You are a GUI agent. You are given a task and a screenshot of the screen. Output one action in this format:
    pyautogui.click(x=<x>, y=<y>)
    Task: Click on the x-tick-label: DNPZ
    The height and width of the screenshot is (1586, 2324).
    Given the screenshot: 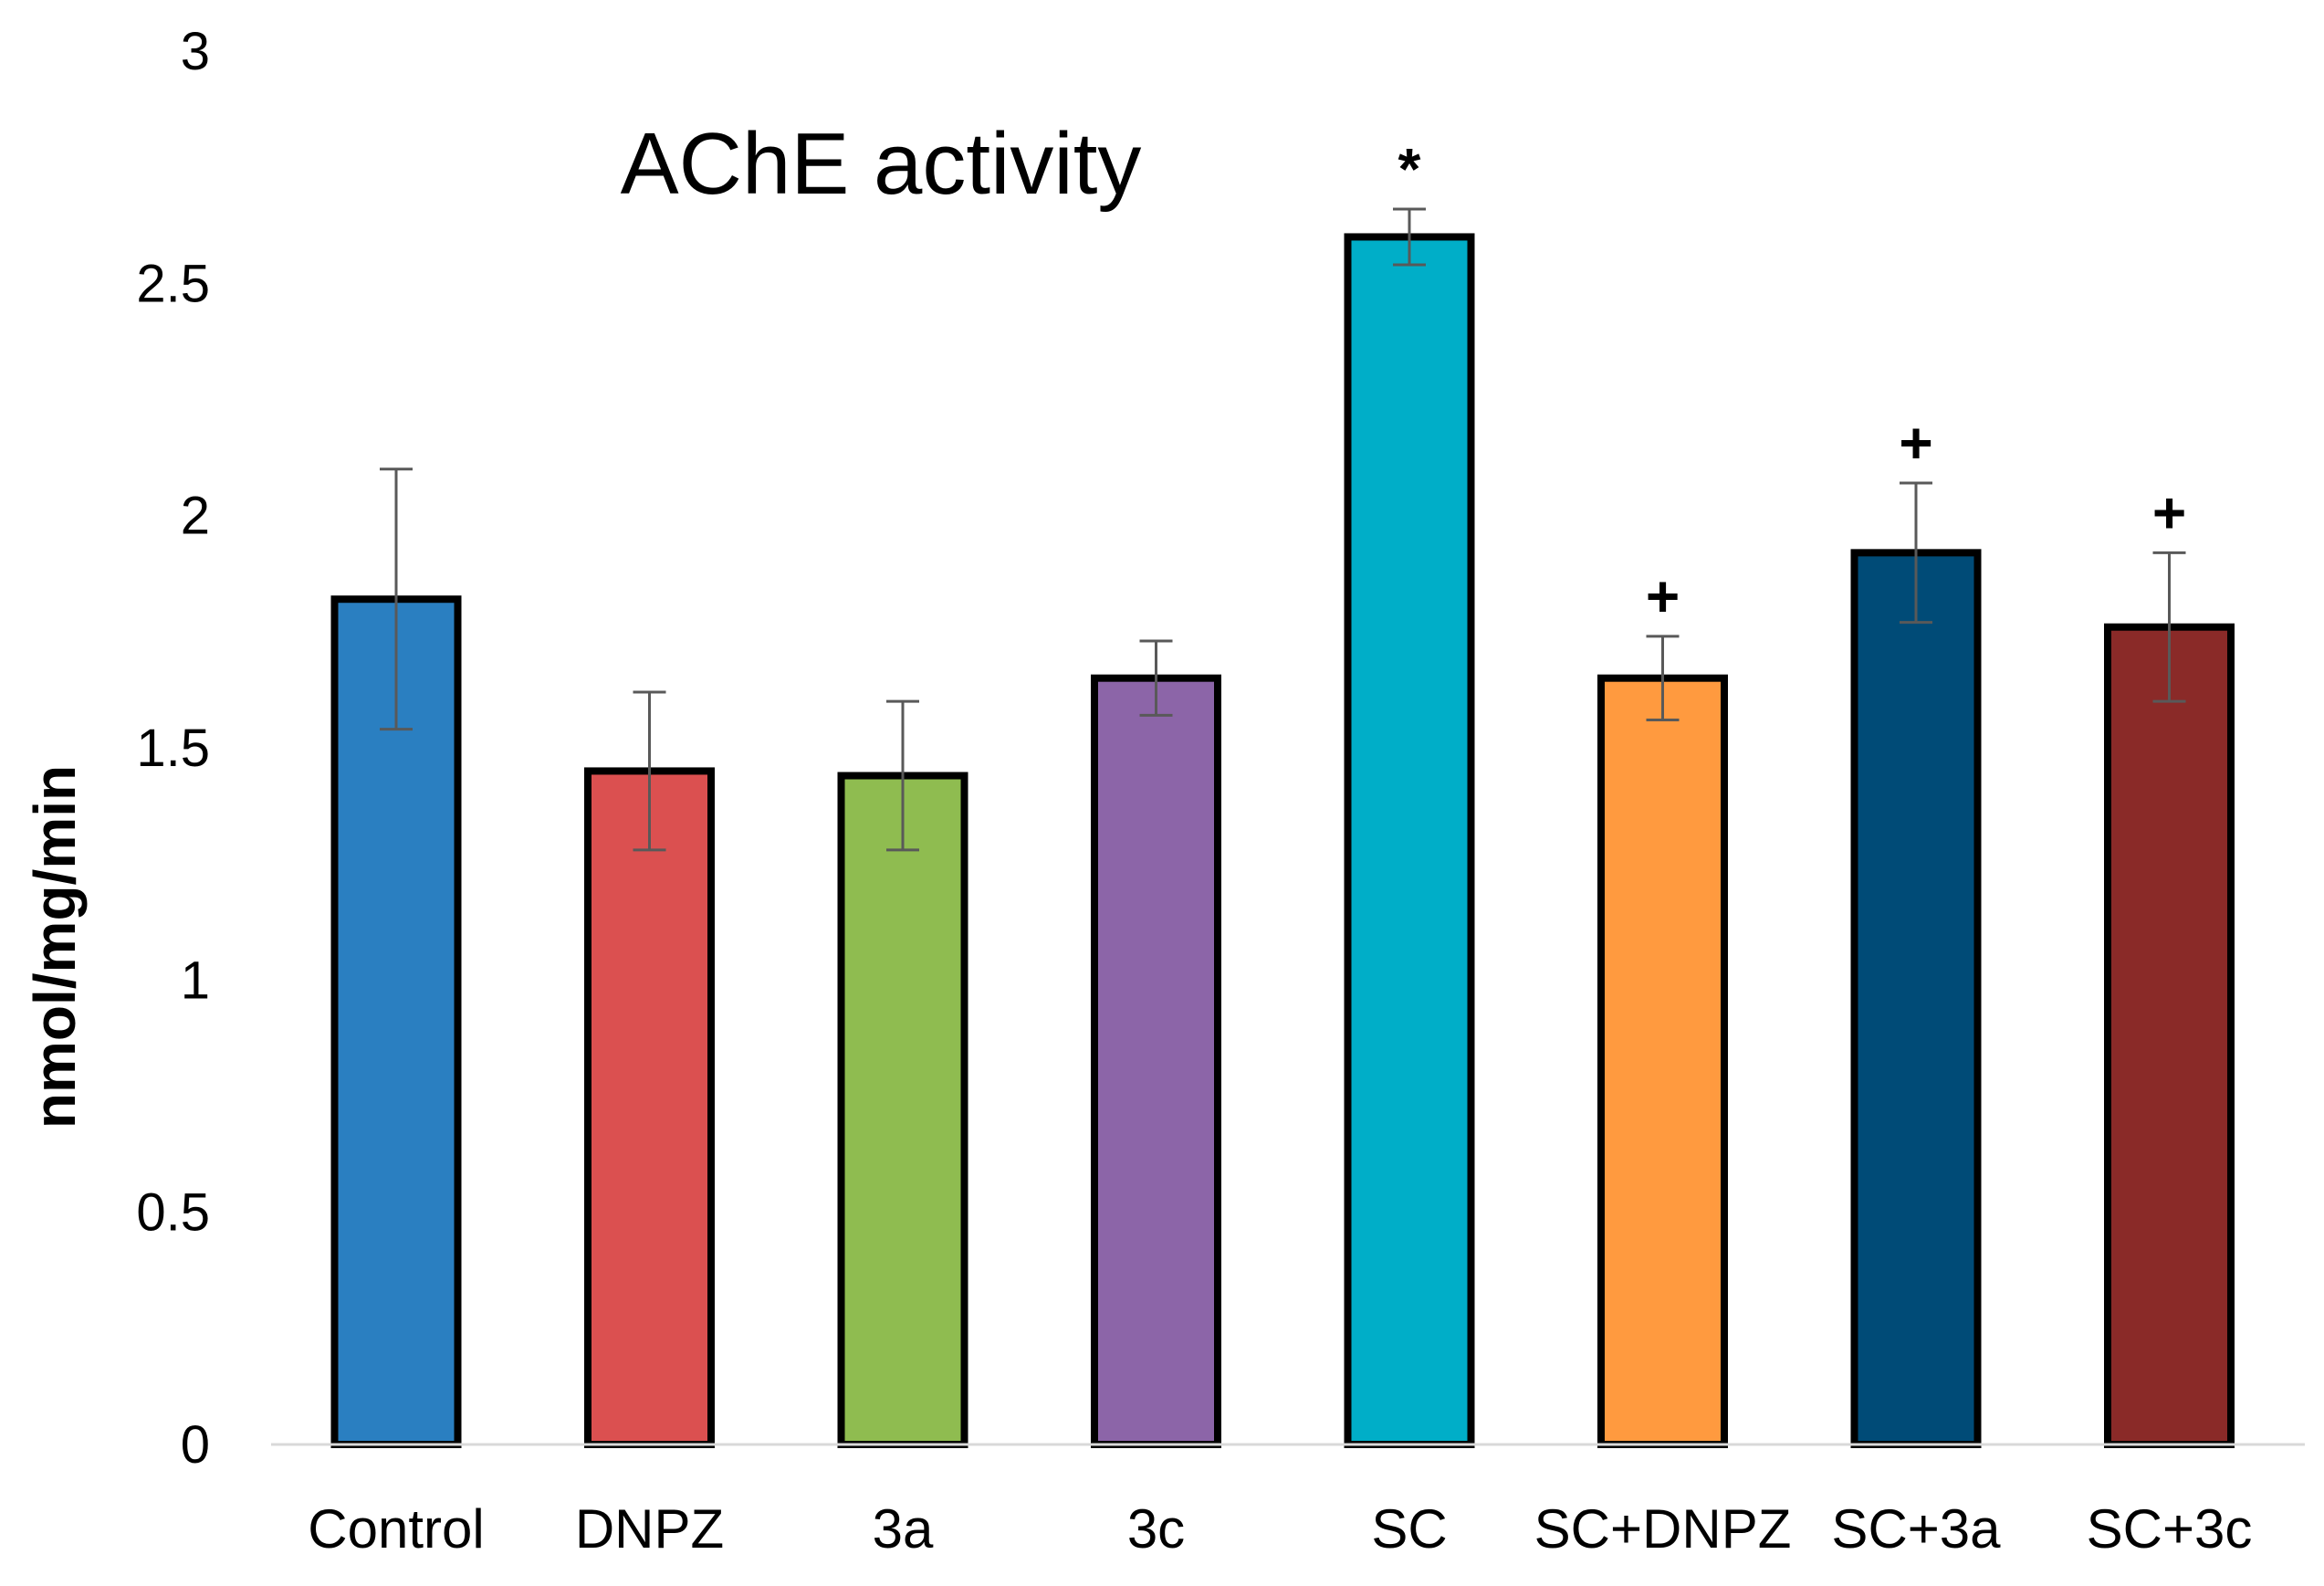 What is the action you would take?
    pyautogui.click(x=650, y=1529)
    